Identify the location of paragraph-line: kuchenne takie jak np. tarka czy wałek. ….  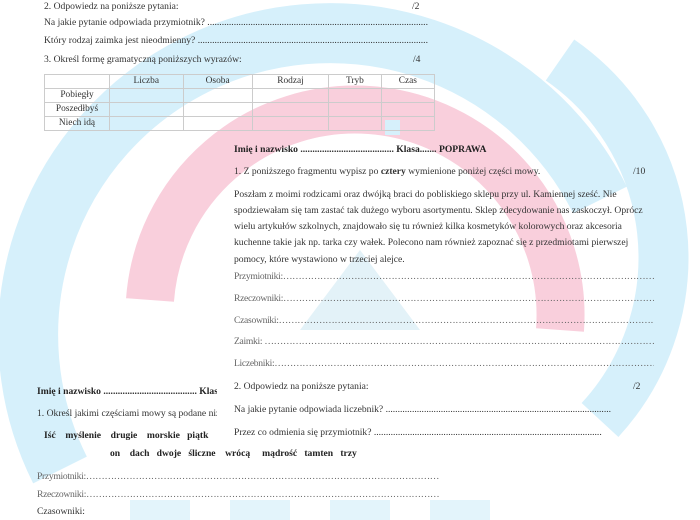
(431, 242).